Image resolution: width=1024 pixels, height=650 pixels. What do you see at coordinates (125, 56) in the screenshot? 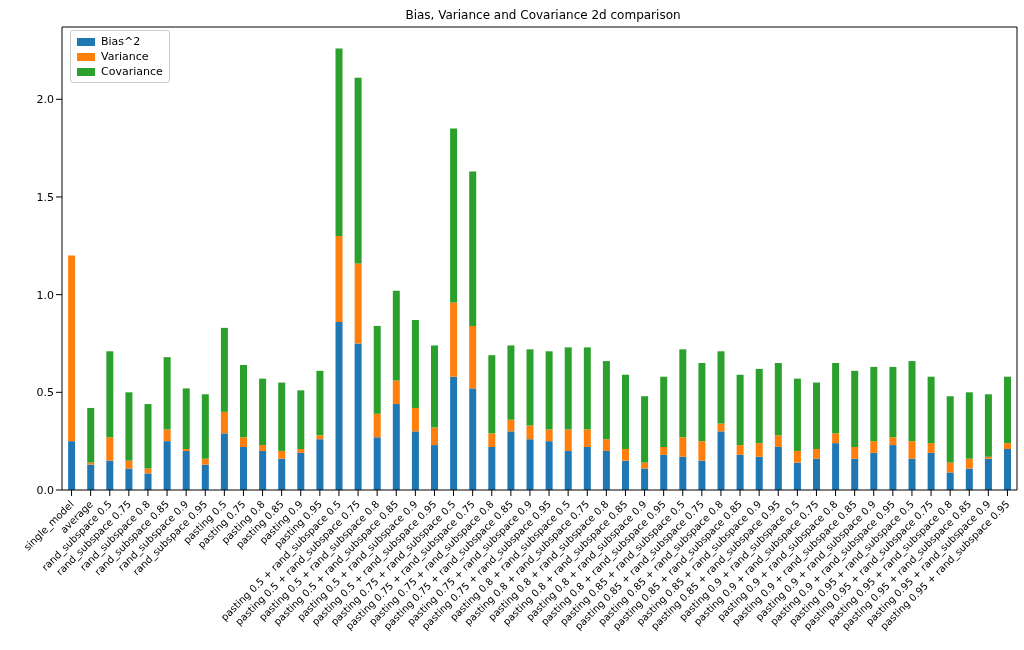
I see `legend-label: Variance` at bounding box center [125, 56].